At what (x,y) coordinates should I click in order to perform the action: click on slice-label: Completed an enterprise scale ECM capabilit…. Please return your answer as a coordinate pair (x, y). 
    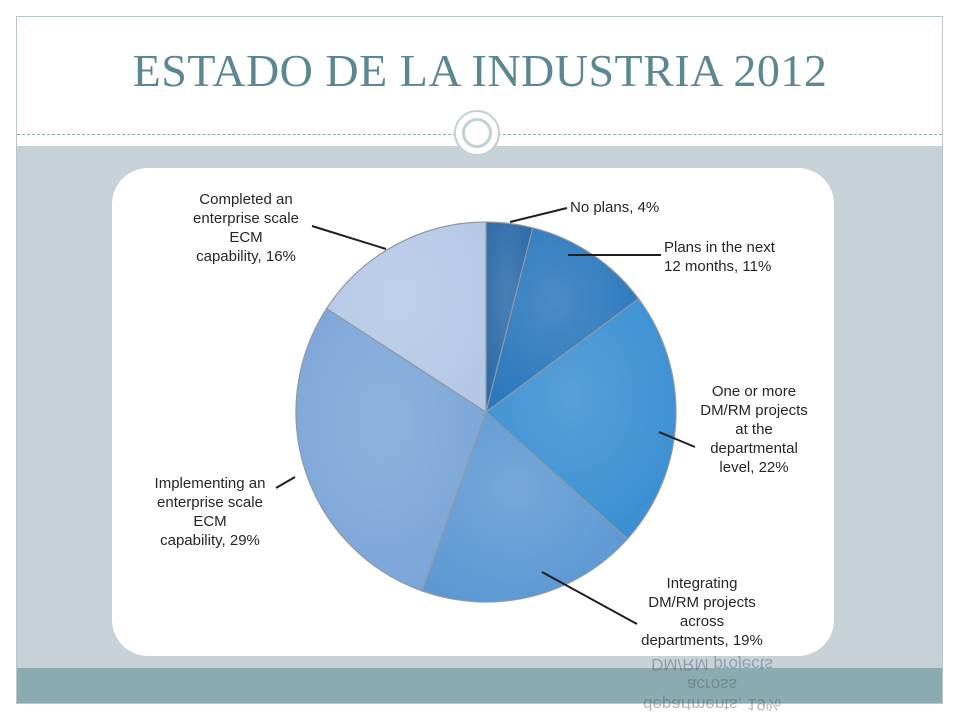
    Looking at the image, I should click on (246, 228).